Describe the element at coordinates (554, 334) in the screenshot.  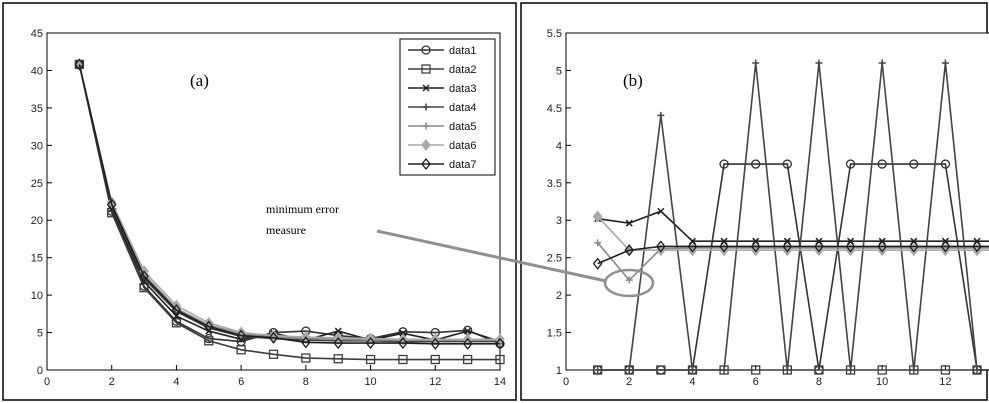
I see `b-ytick-label: 1.5` at that location.